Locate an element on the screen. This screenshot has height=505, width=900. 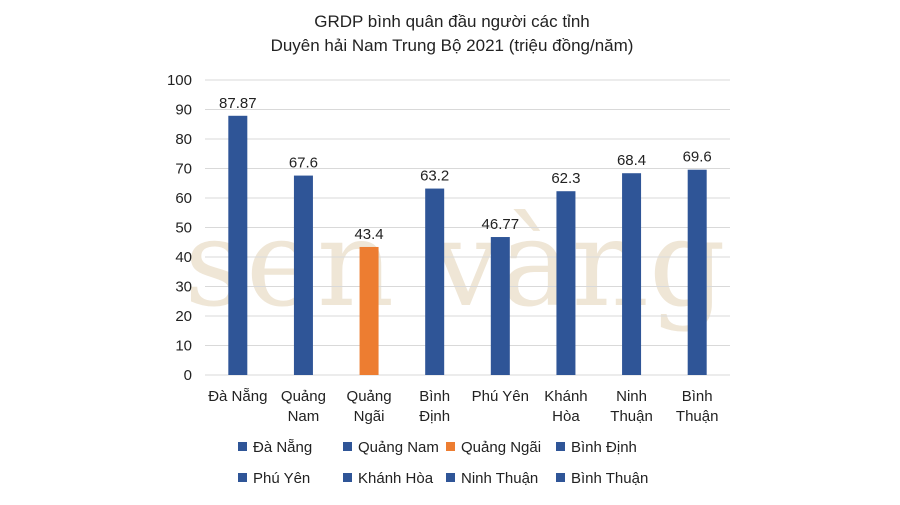
legend-item: Bình Thuận is located at coordinates (602, 478).